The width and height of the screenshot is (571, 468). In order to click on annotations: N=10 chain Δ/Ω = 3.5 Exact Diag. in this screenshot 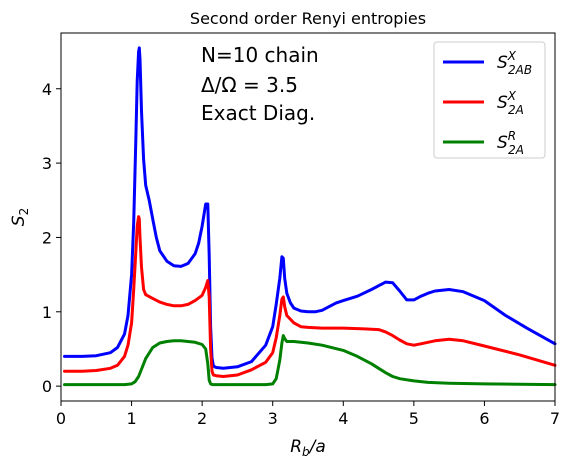, I will do `click(260, 84)`.